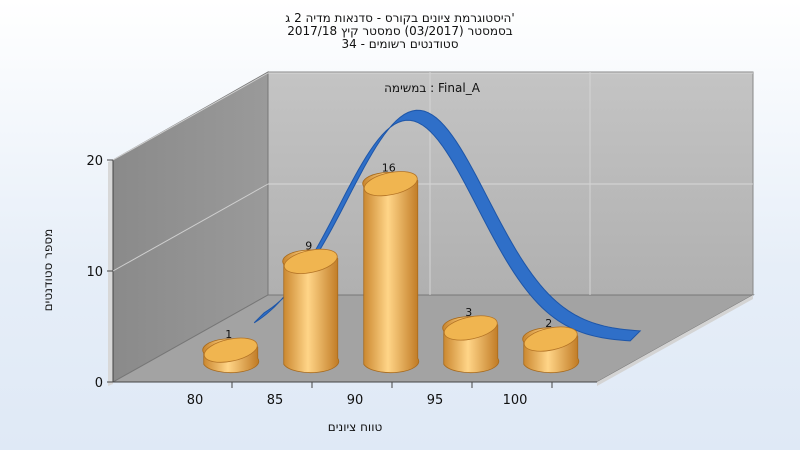 The width and height of the screenshot is (800, 454). I want to click on bar-85: 9, so click(311, 306).